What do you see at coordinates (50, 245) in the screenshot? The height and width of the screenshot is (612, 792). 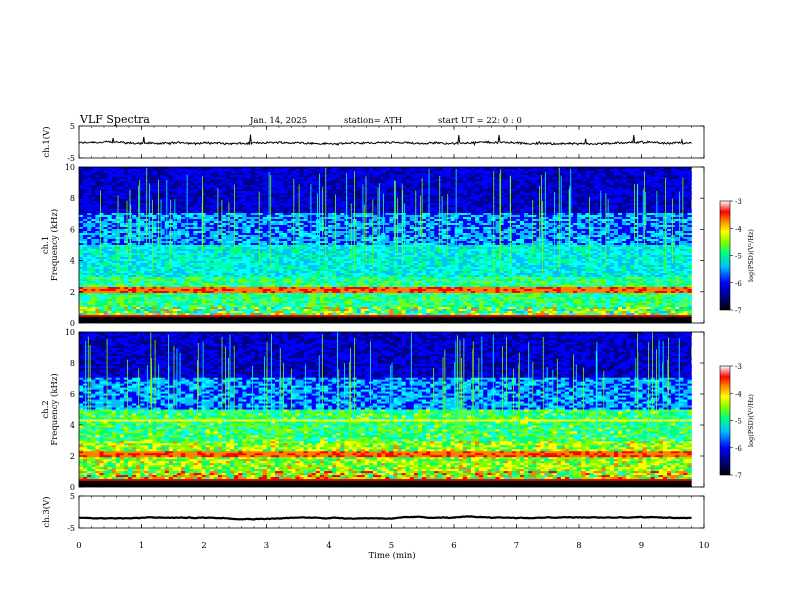 I see `y-axis-label: ch.1Frequency (kHz)` at bounding box center [50, 245].